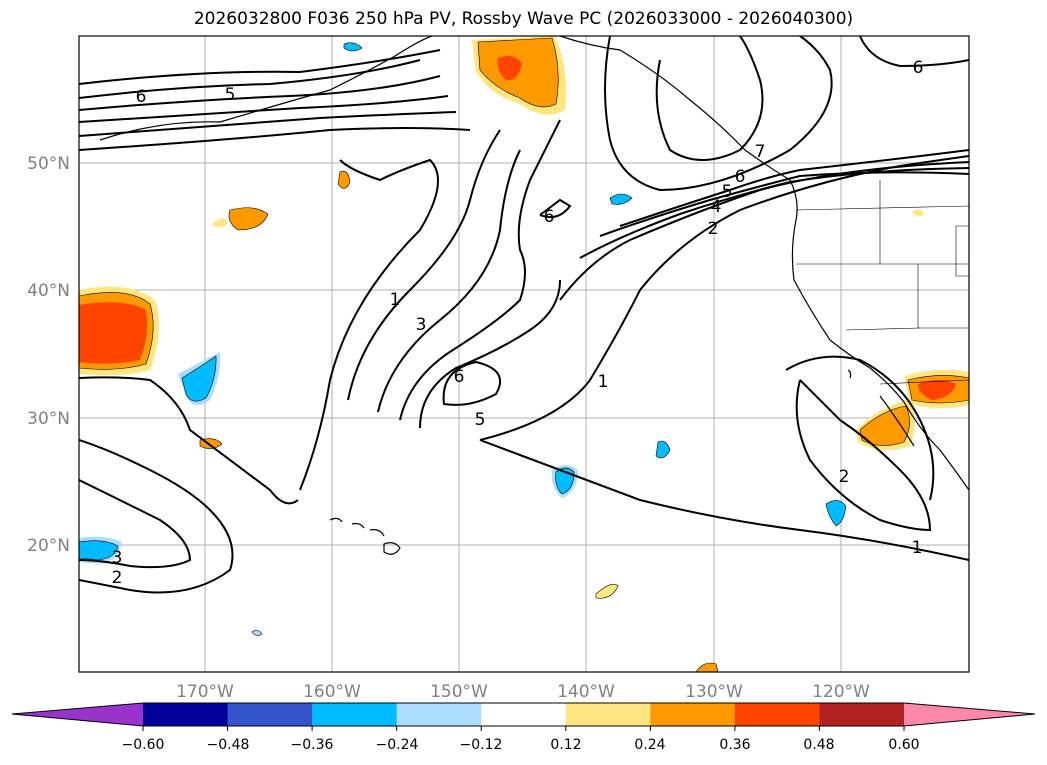 This screenshot has height=765, width=1047. I want to click on latitude-labels: 50°N 40°N 30°N 20°N, so click(48, 355).